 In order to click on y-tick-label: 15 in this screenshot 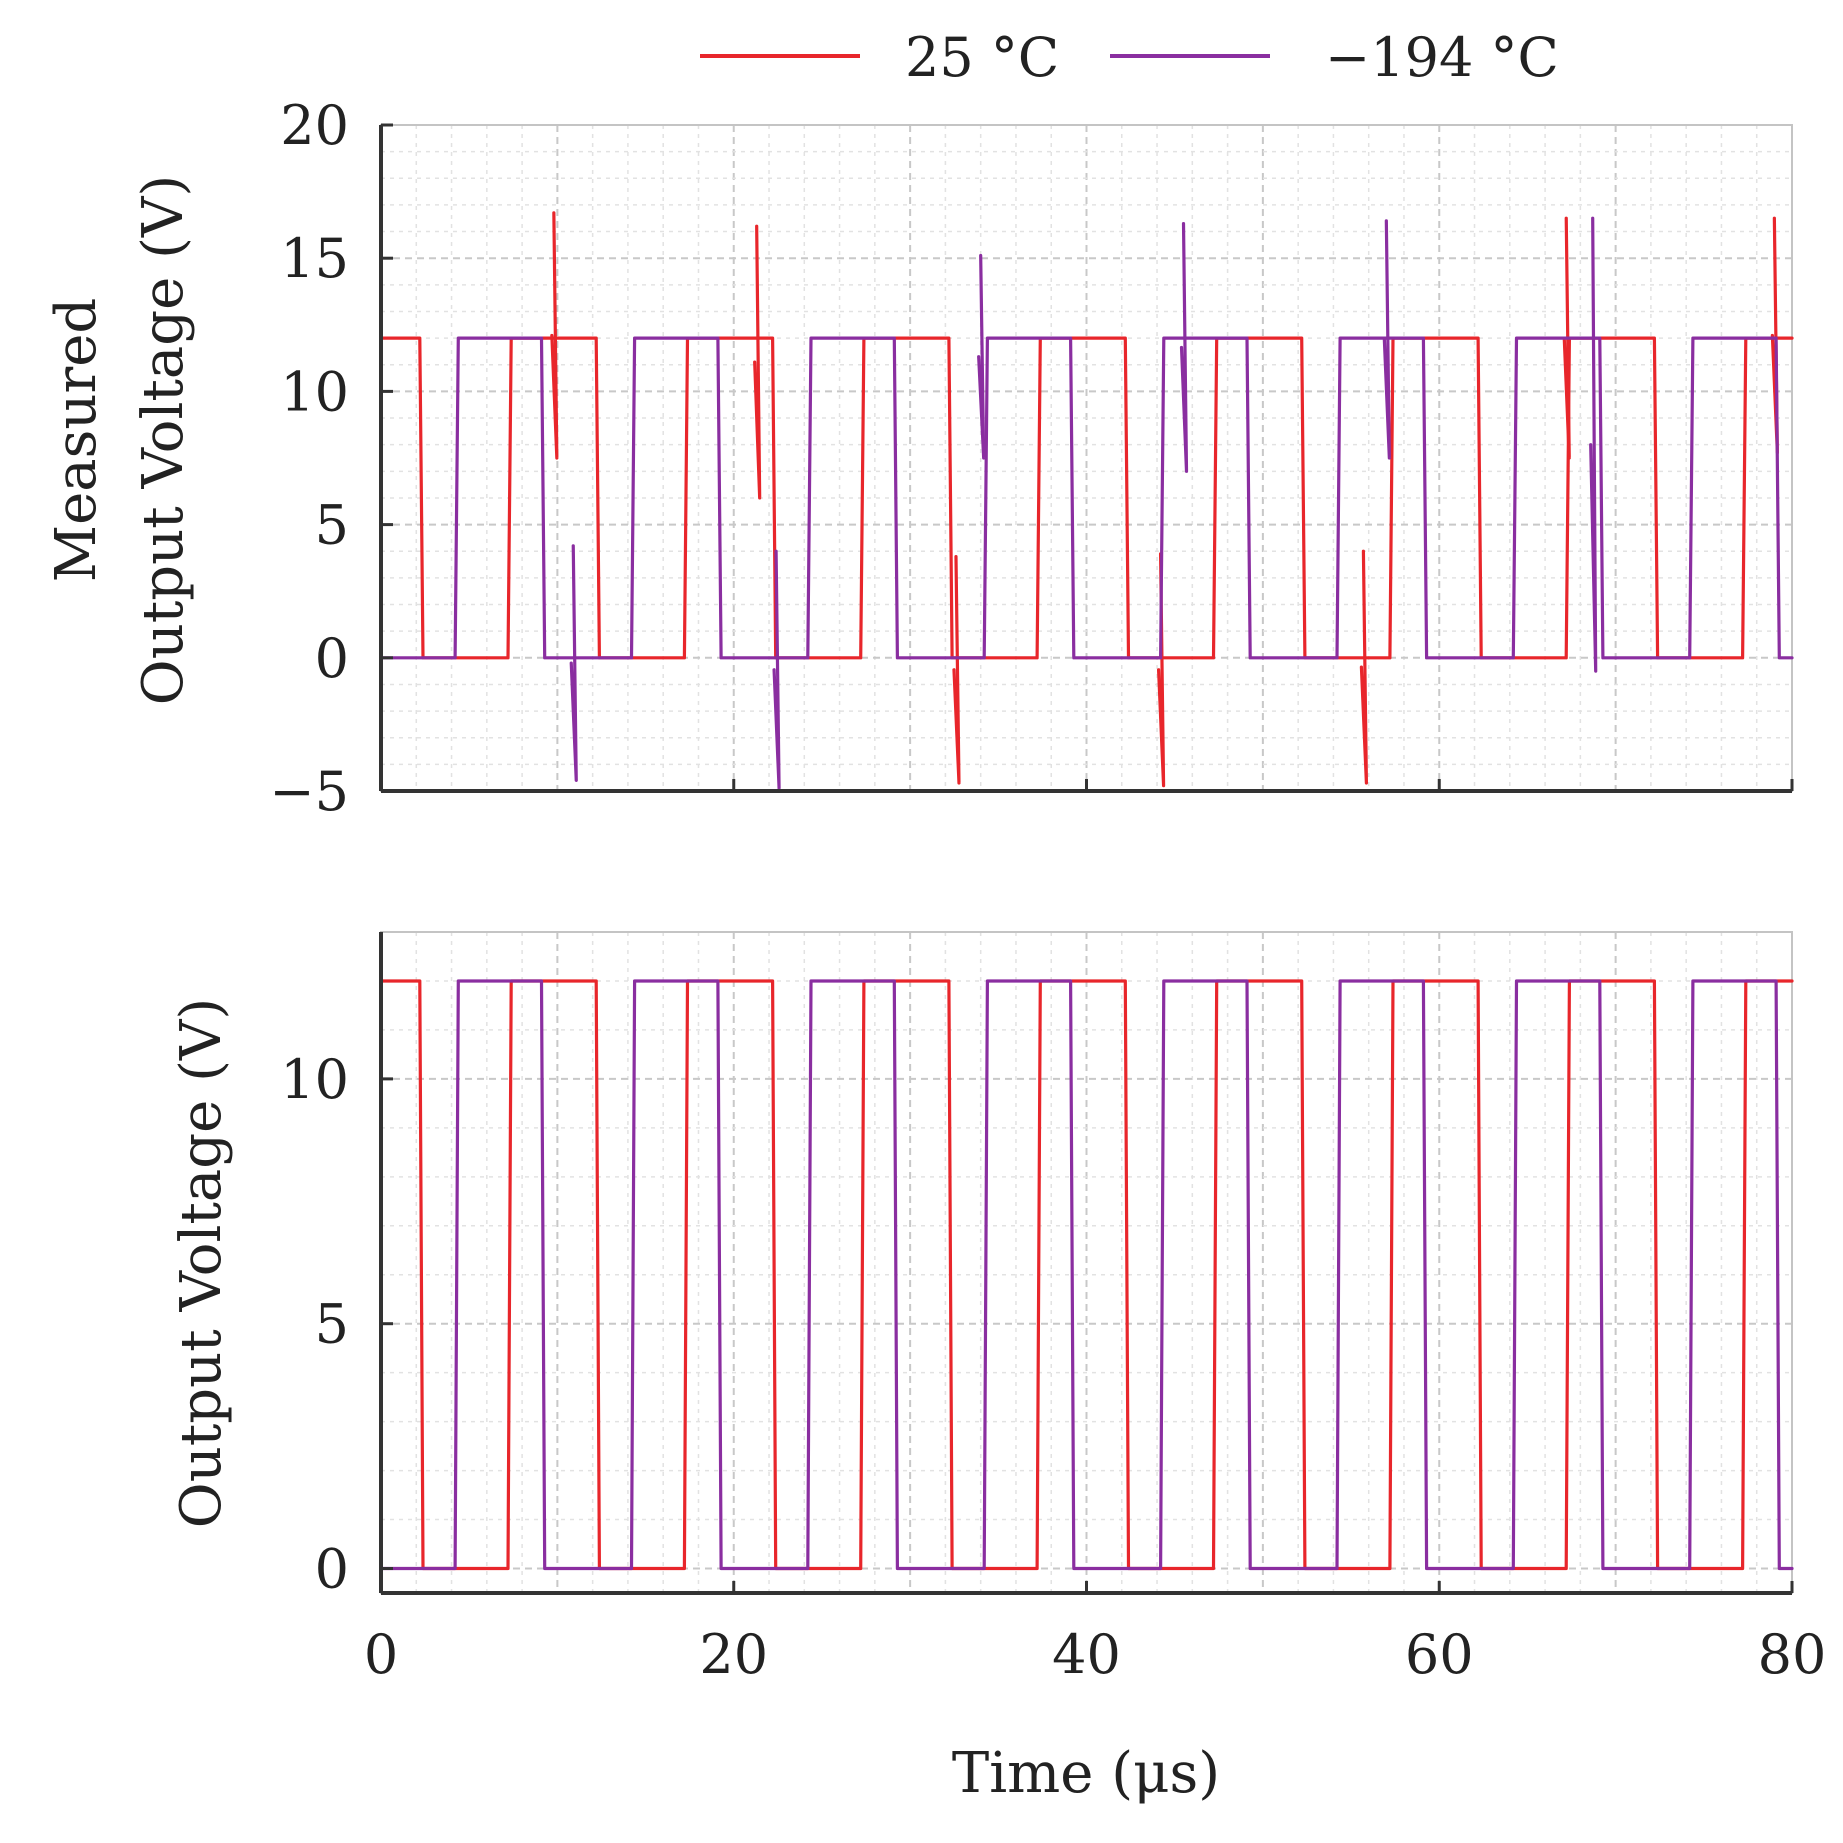, I will do `click(314, 258)`.